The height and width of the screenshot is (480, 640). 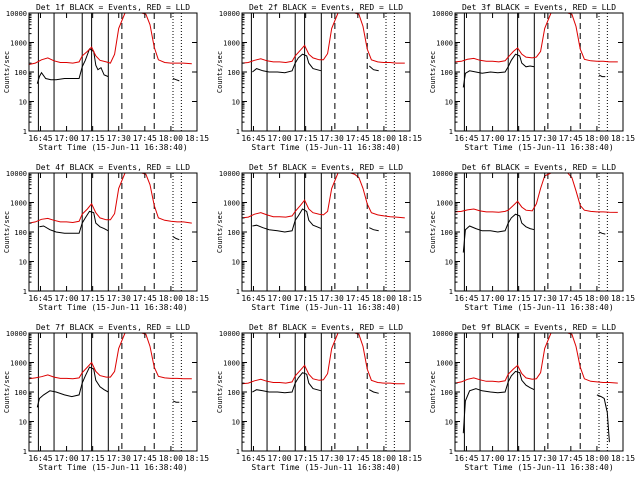 What do you see at coordinates (113, 7) in the screenshot?
I see `panel-title: Det 1f BLACK = Events, RED = LLD` at bounding box center [113, 7].